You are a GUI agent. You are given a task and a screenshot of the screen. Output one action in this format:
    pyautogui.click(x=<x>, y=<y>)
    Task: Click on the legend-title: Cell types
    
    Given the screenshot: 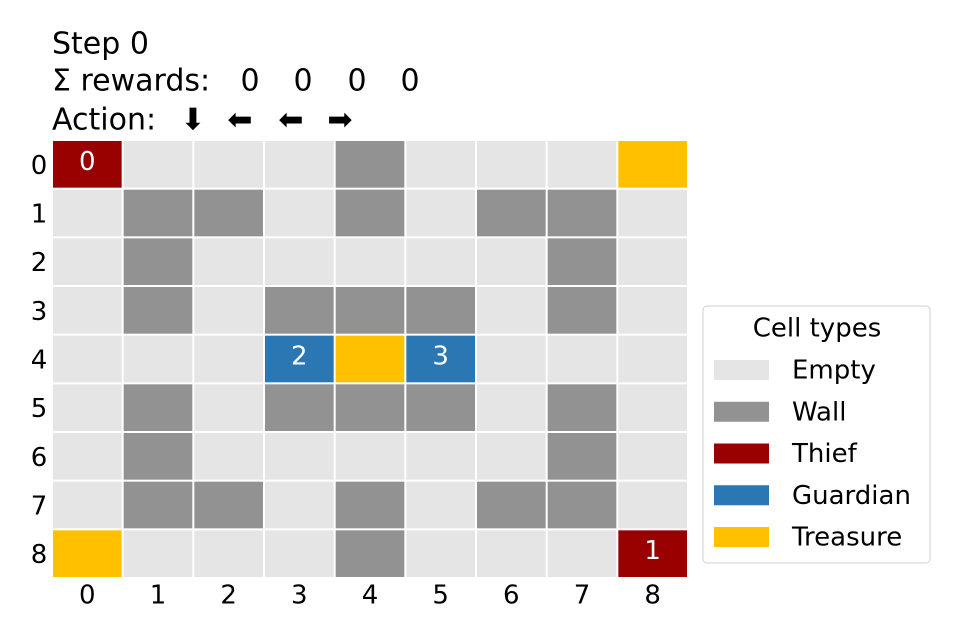 What is the action you would take?
    pyautogui.click(x=817, y=329)
    